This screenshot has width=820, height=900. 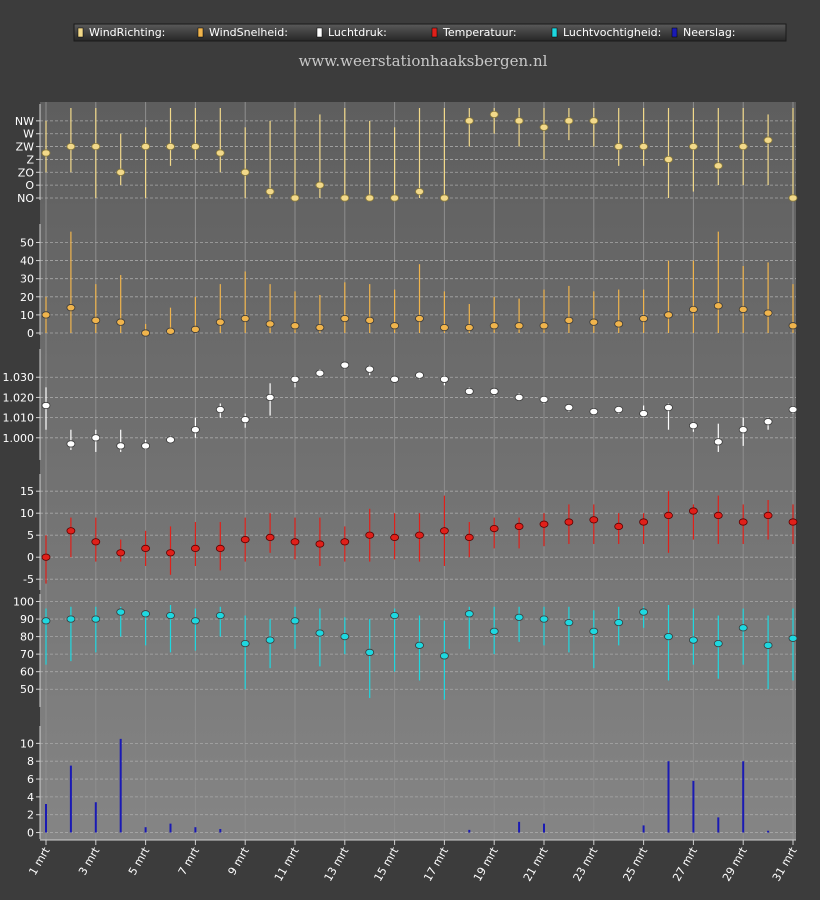 What do you see at coordinates (23, 602) in the screenshot?
I see `y-tick-label: 100` at bounding box center [23, 602].